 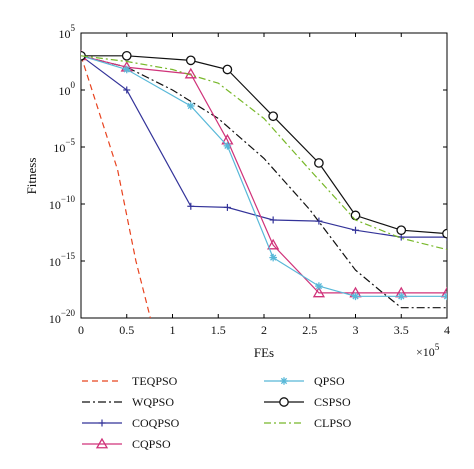 I want to click on y-tick-label: 10⁻²⁰, so click(x=62, y=317).